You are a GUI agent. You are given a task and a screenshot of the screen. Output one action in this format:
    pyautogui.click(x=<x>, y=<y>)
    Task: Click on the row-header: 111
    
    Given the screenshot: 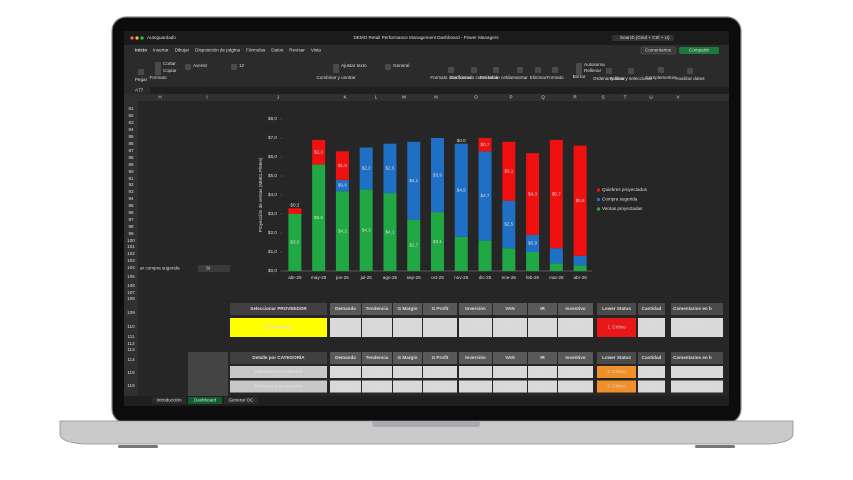 What is the action you would take?
    pyautogui.click(x=131, y=336)
    